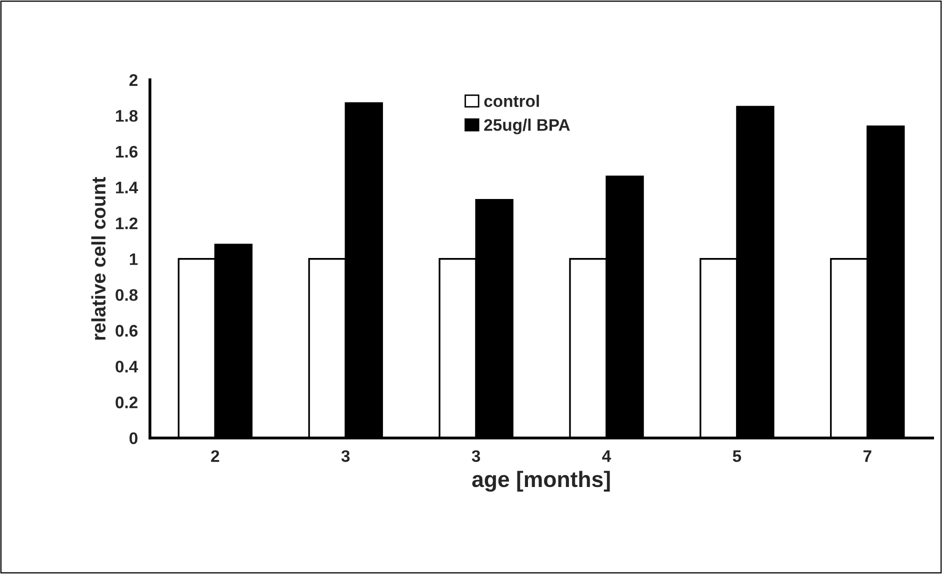 This screenshot has width=943, height=574. Describe the element at coordinates (541, 481) in the screenshot. I see `x-axis-title: age [months]` at that location.